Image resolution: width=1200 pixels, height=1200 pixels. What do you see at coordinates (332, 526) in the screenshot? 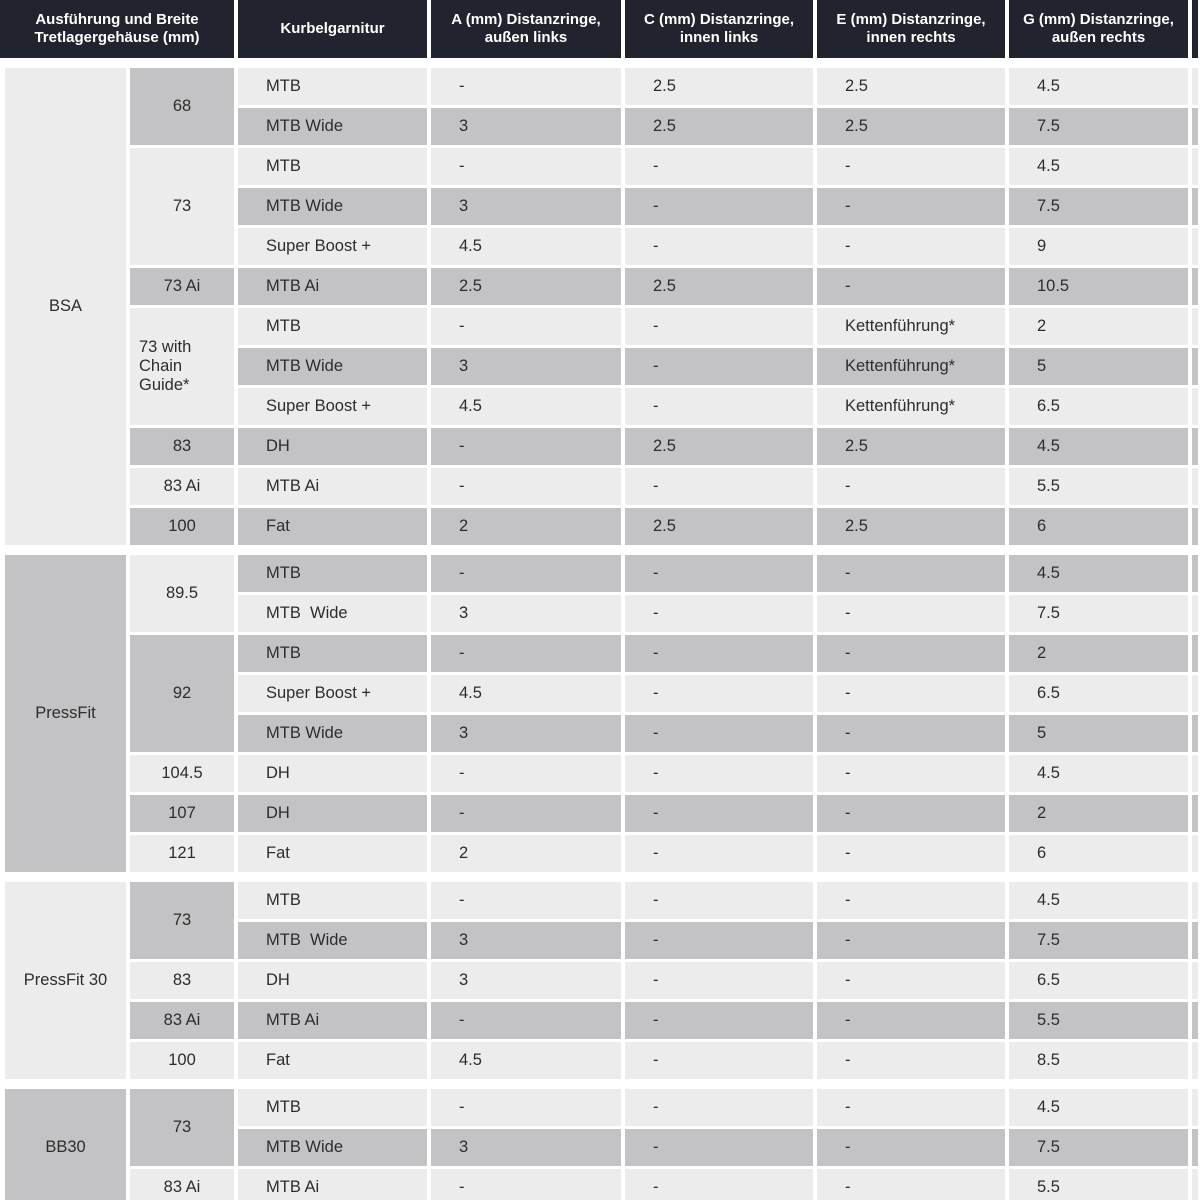
I see `crank-cell: Fat` at bounding box center [332, 526].